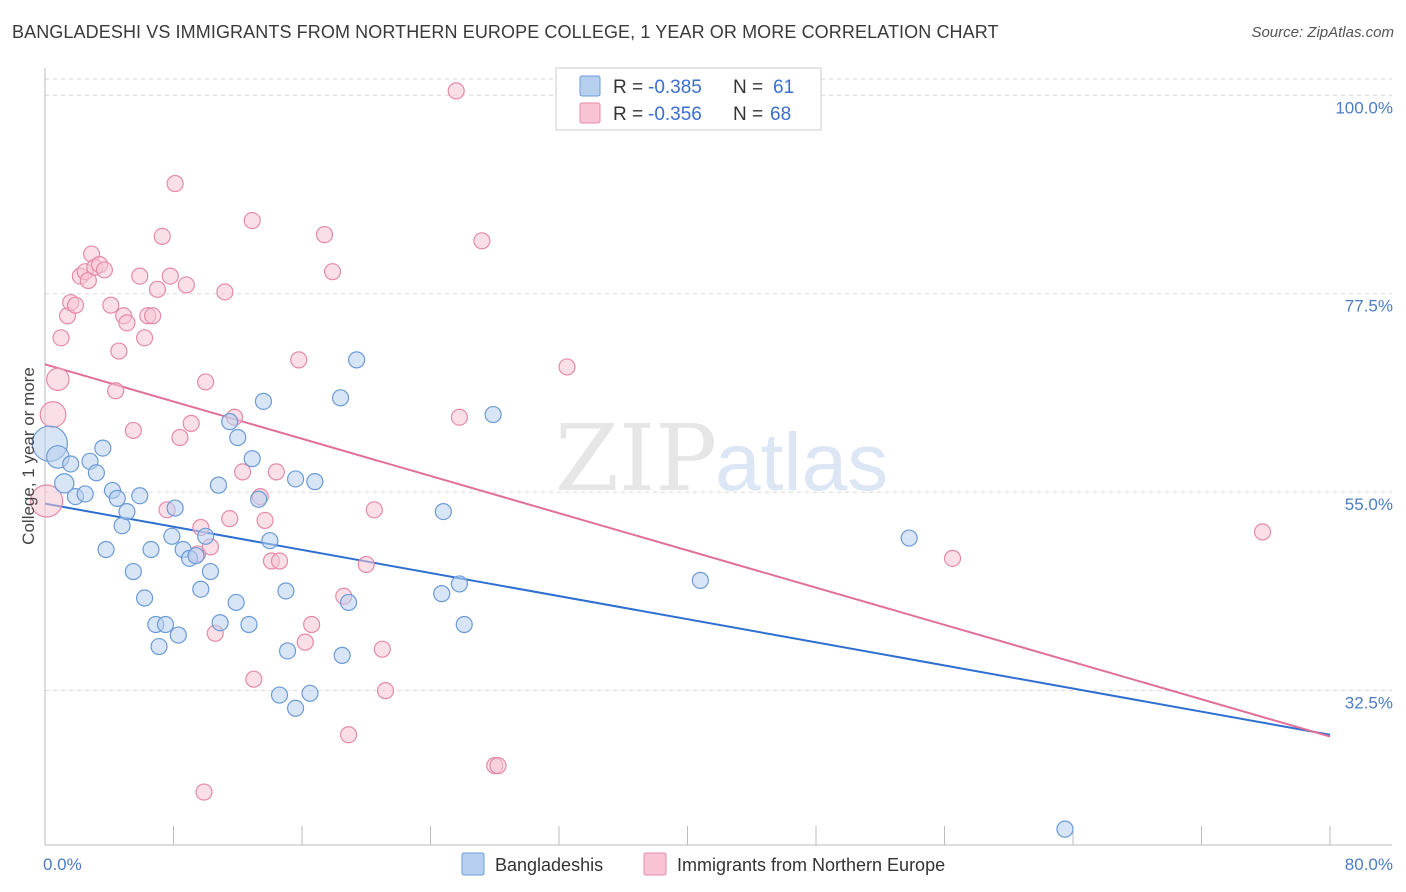  Describe the element at coordinates (590, 86) in the screenshot. I see `legend-swatch-blue` at that location.